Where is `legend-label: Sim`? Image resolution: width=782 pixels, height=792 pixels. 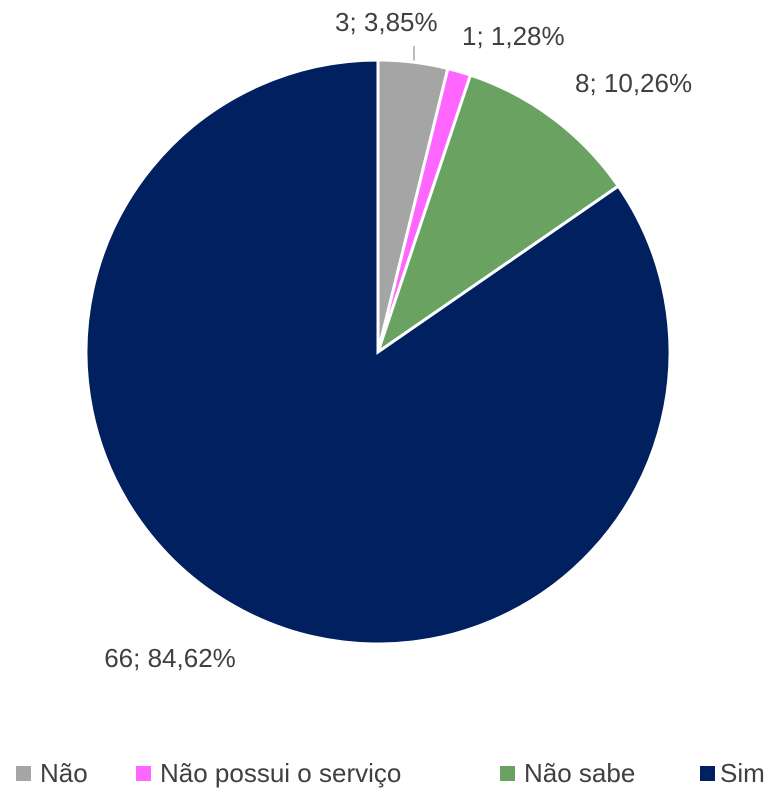 legend-label: Sim is located at coordinates (742, 773).